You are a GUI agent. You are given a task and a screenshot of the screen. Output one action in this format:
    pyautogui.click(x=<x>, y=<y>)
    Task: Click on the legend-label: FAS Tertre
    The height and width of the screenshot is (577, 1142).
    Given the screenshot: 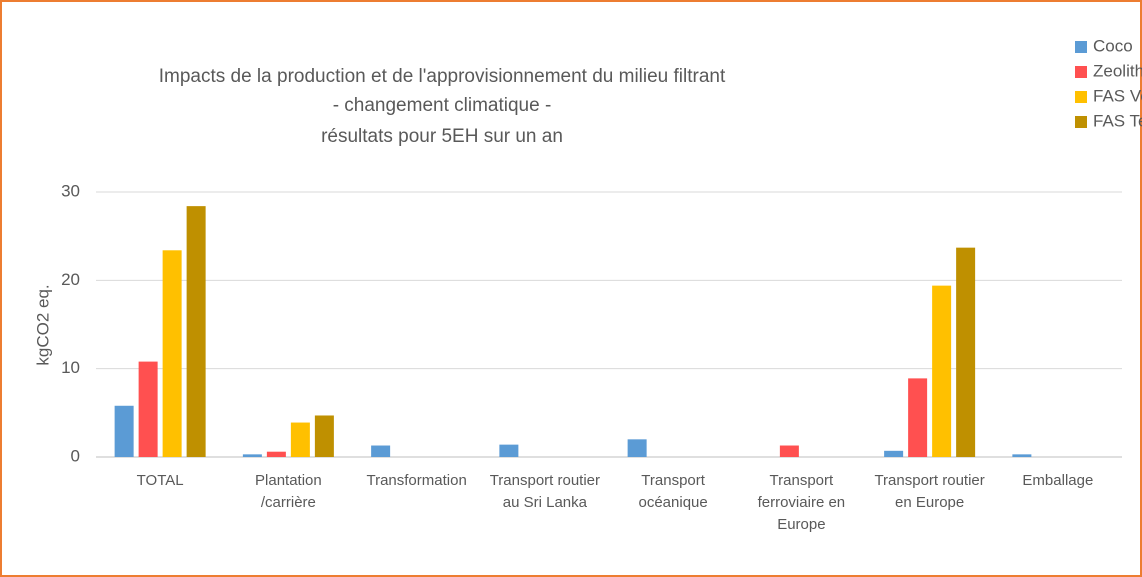 What is the action you would take?
    pyautogui.click(x=1117, y=120)
    